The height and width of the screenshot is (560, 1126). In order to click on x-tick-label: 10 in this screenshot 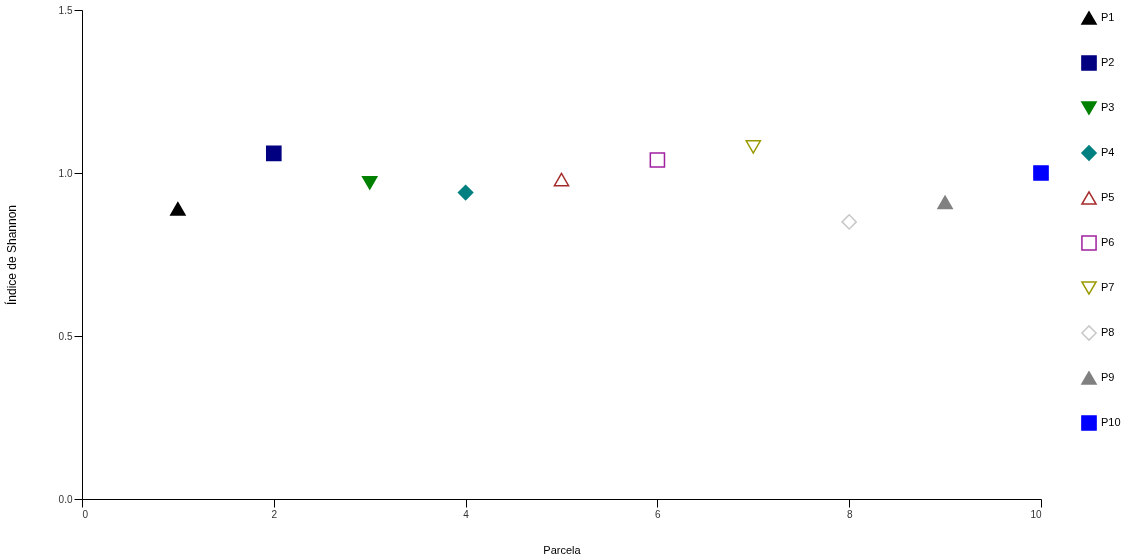, I will do `click(1036, 514)`.